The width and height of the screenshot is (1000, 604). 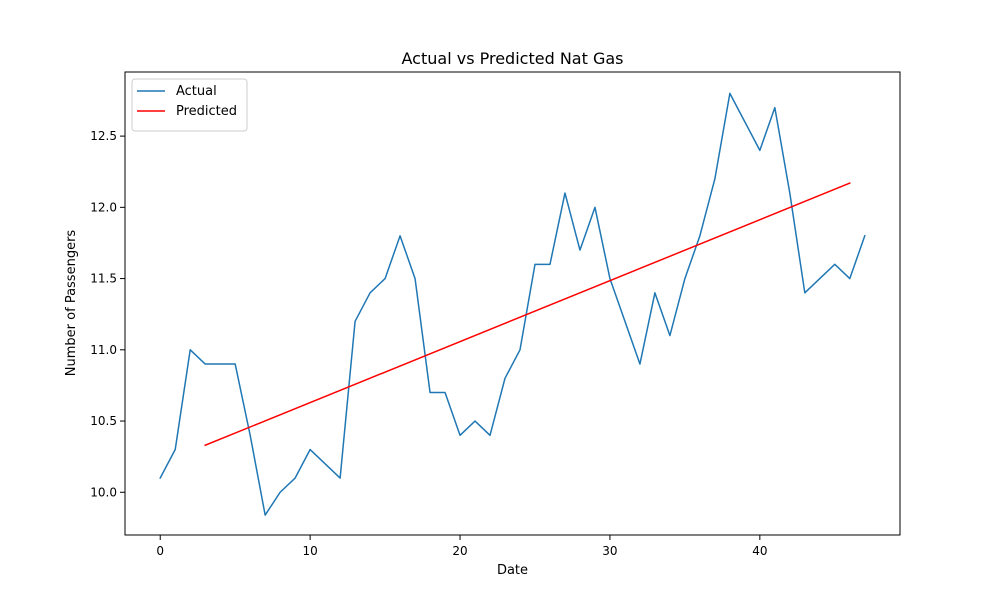 I want to click on x-axis-label: Date, so click(x=512, y=570).